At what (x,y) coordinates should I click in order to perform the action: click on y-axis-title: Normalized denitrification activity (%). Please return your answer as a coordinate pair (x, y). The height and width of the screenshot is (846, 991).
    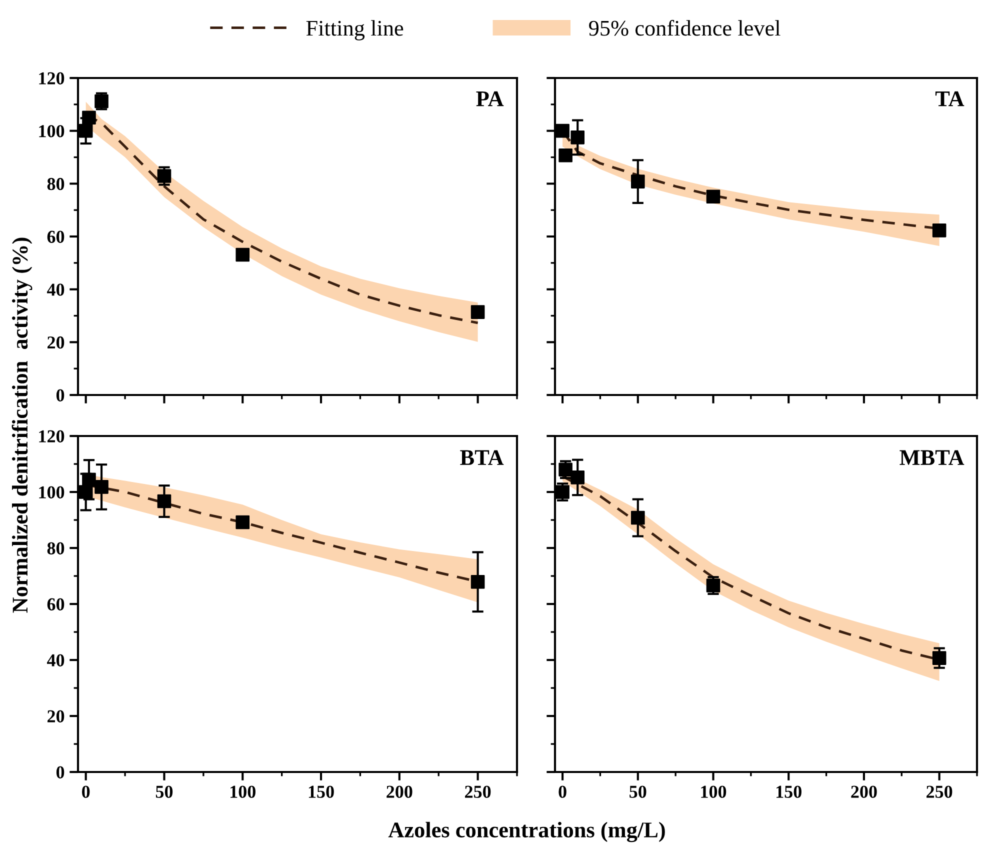
    Looking at the image, I should click on (22, 425).